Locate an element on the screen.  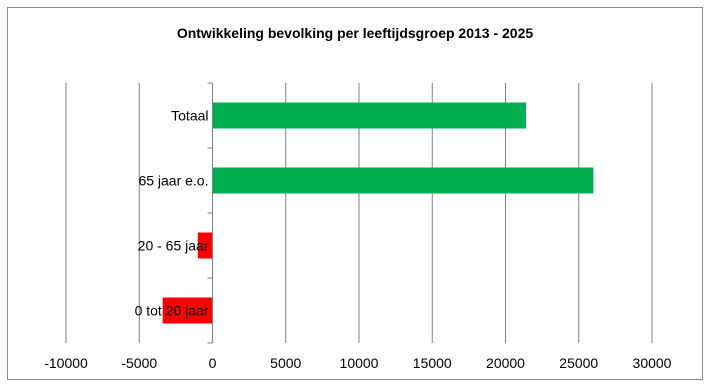
x-tick-label: 15000 is located at coordinates (432, 363).